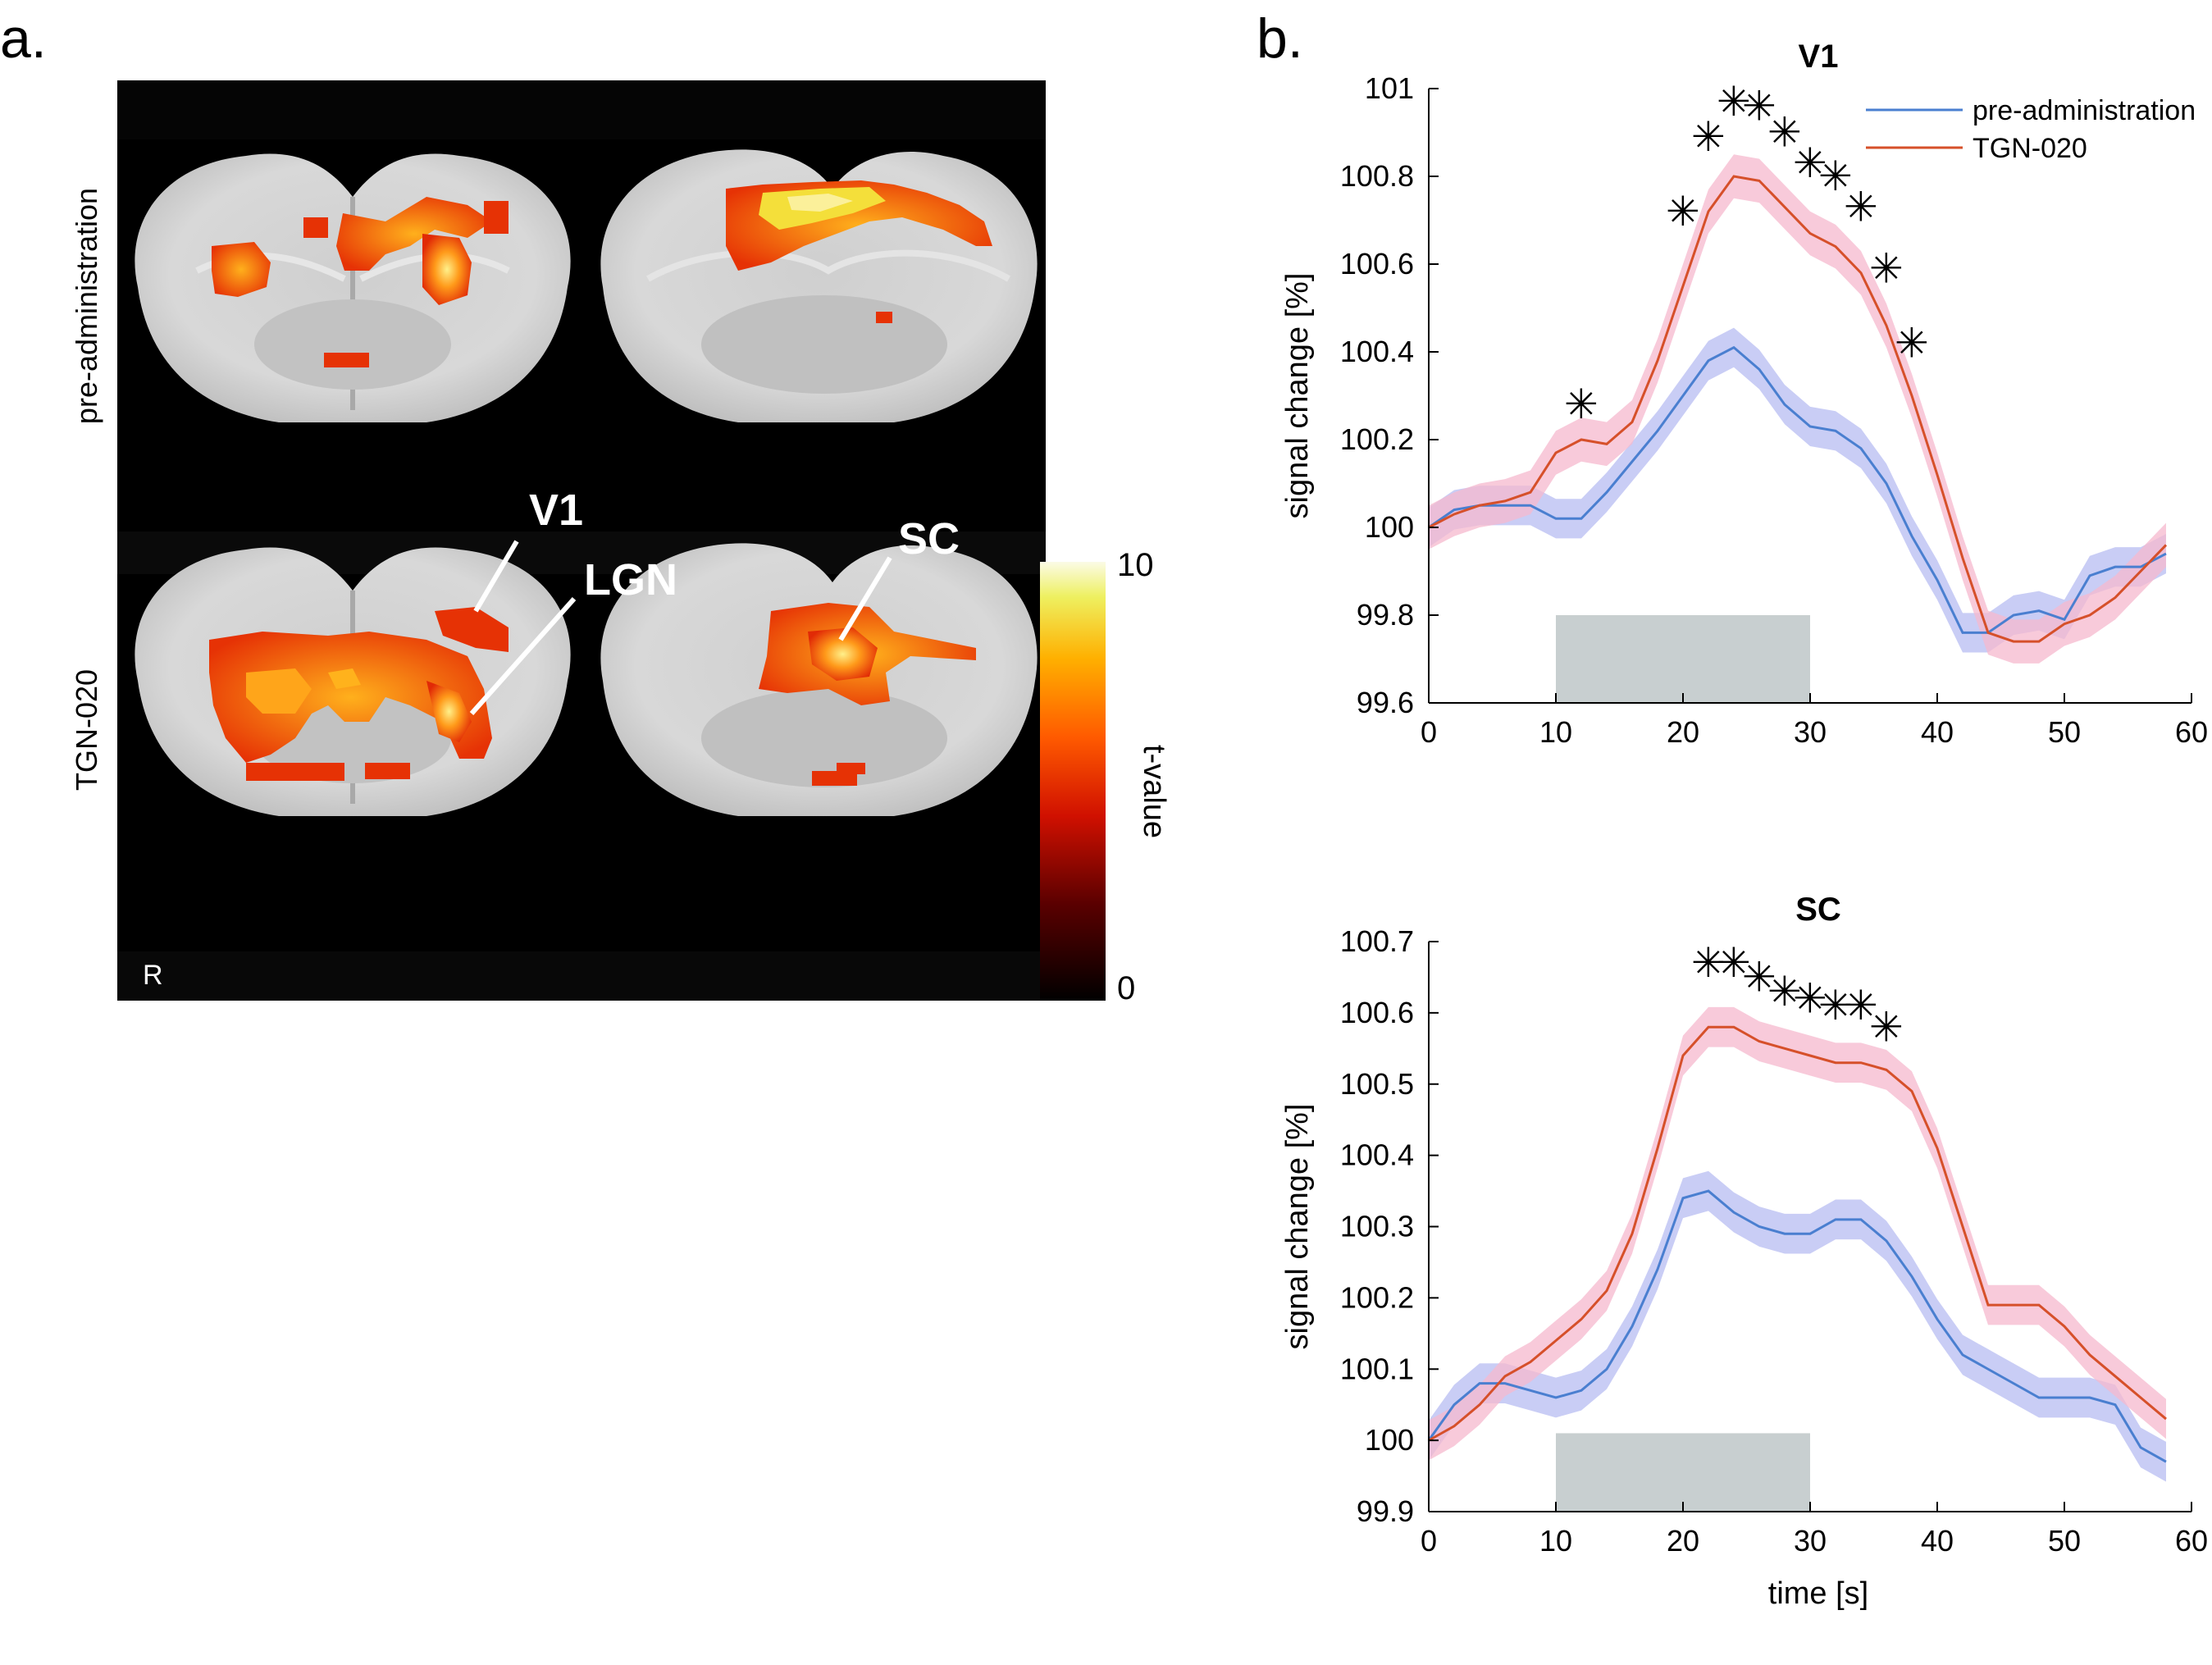  Describe the element at coordinates (1377, 941) in the screenshot. I see `y-tick-label: 100.7` at that location.